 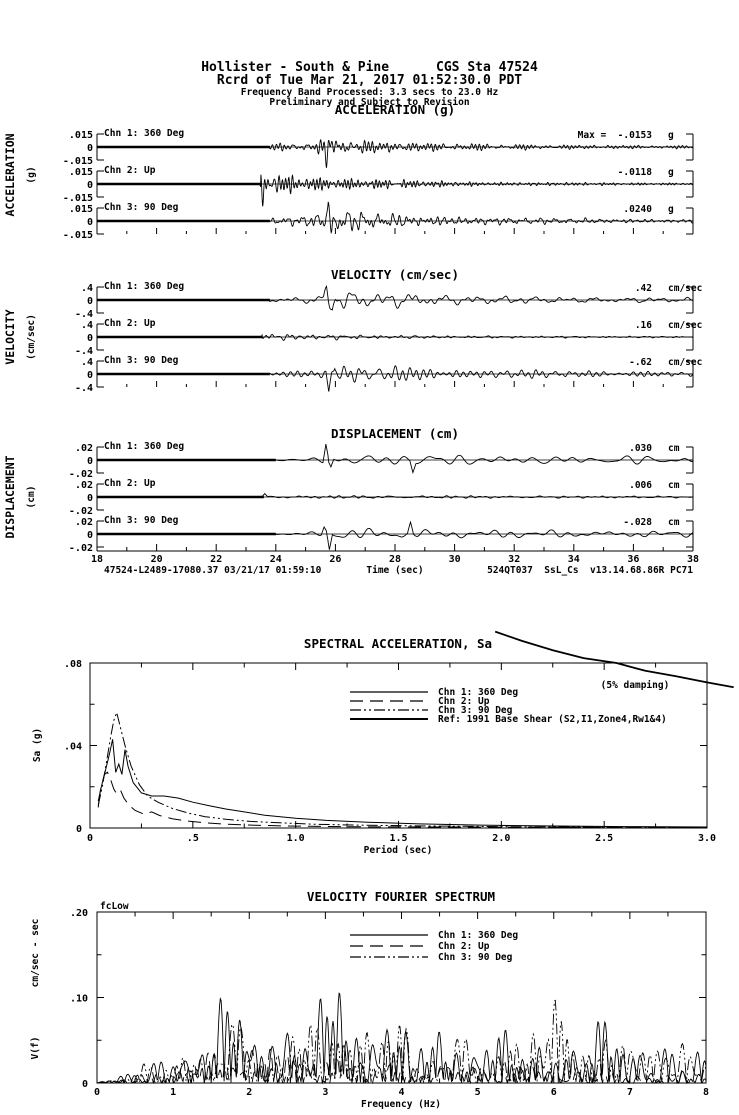 What do you see at coordinates (398, 850) in the screenshot?
I see `period-axis-label: Period (sec)` at bounding box center [398, 850].